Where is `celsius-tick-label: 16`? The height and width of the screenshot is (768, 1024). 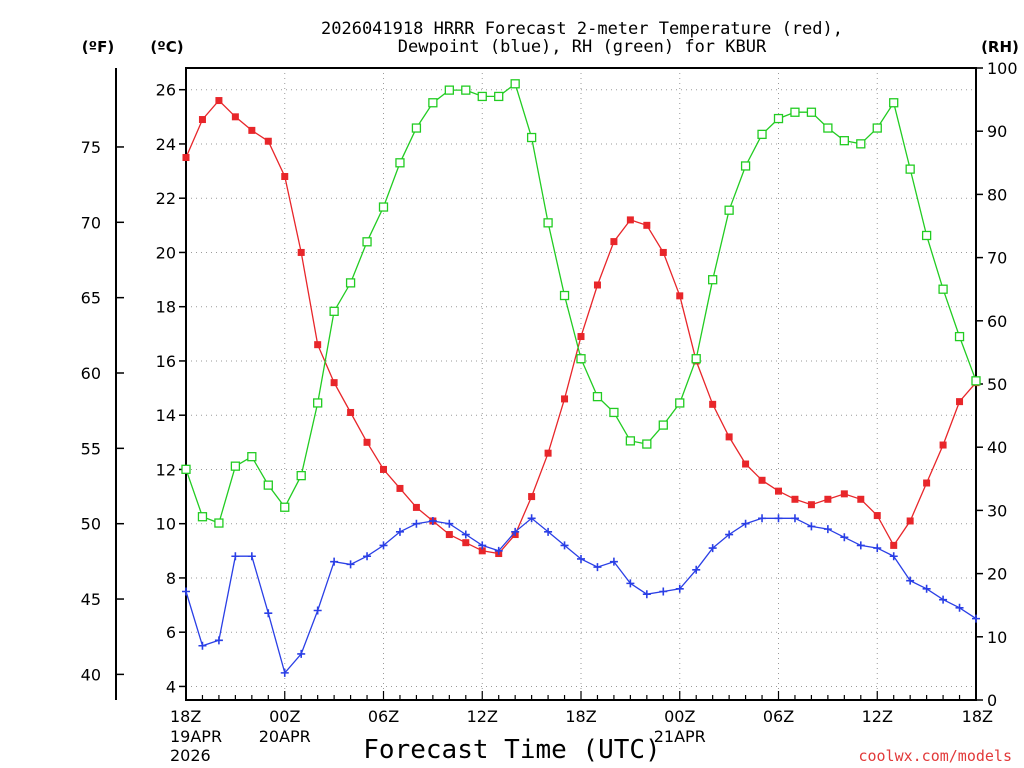
celsius-tick-label: 16 is located at coordinates (166, 361).